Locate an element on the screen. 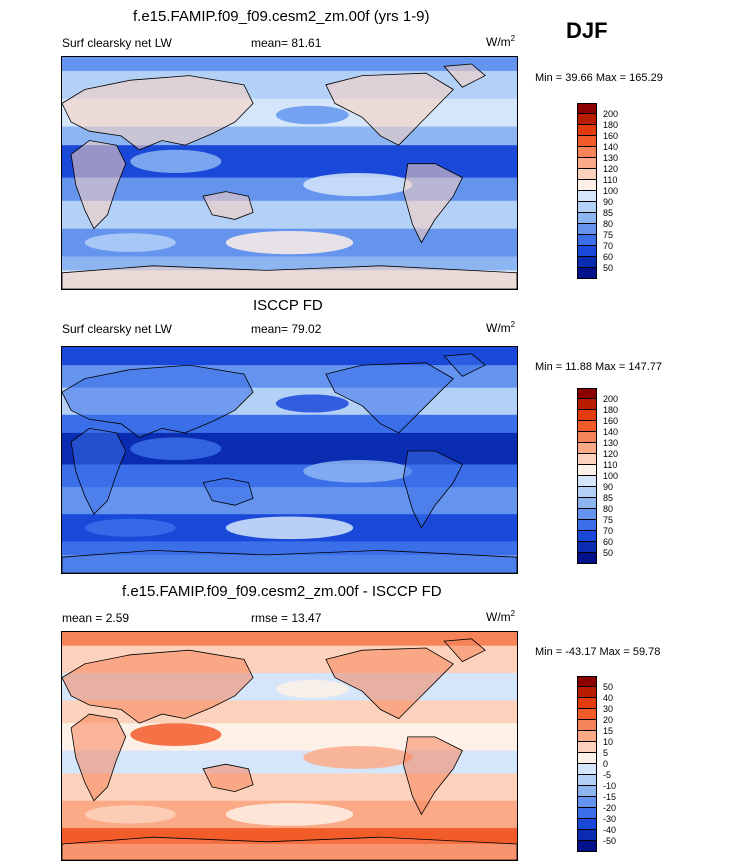 This screenshot has width=733, height=866. colorbar-tick-label: 90 is located at coordinates (608, 487).